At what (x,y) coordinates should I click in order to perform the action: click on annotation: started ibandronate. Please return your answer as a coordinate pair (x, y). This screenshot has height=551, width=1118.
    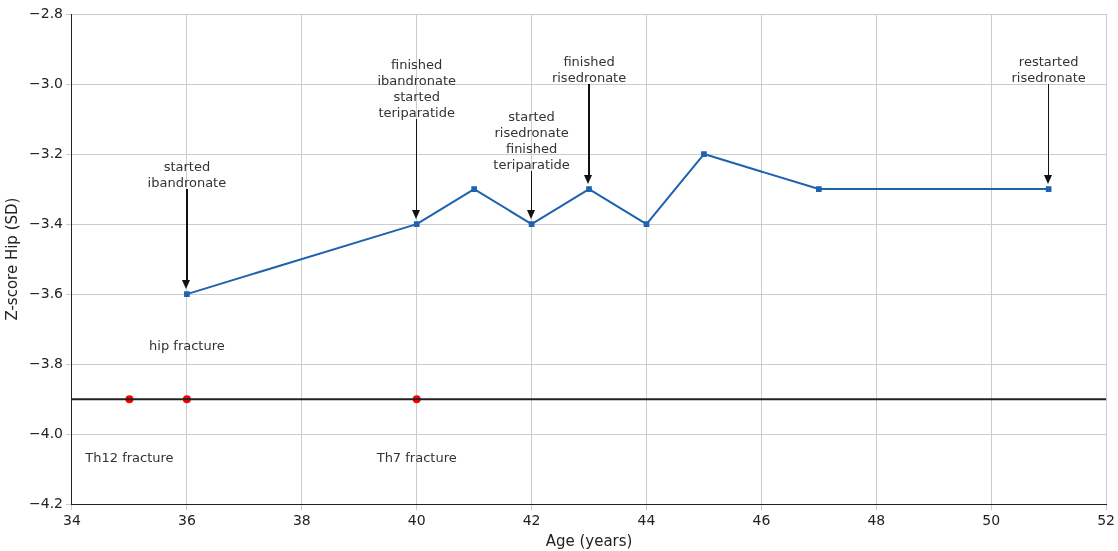
    Looking at the image, I should click on (187, 174).